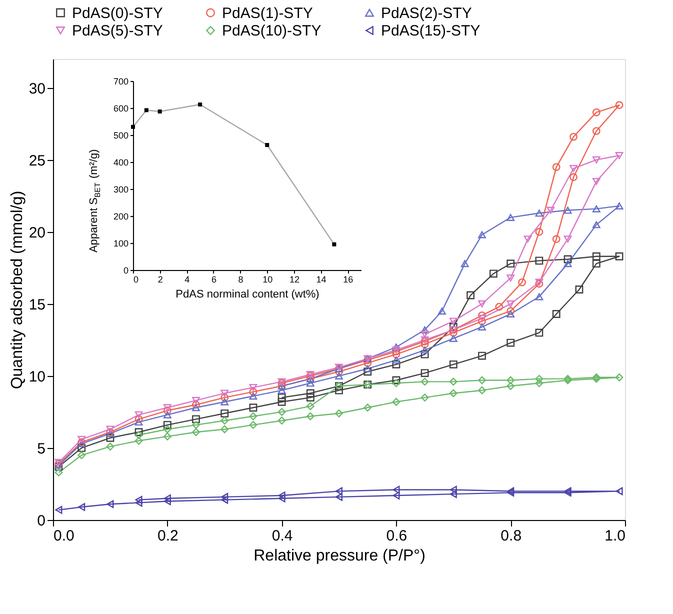 This screenshot has width=673, height=614. What do you see at coordinates (120, 109) in the screenshot?
I see `y-tick-label: 600` at bounding box center [120, 109].